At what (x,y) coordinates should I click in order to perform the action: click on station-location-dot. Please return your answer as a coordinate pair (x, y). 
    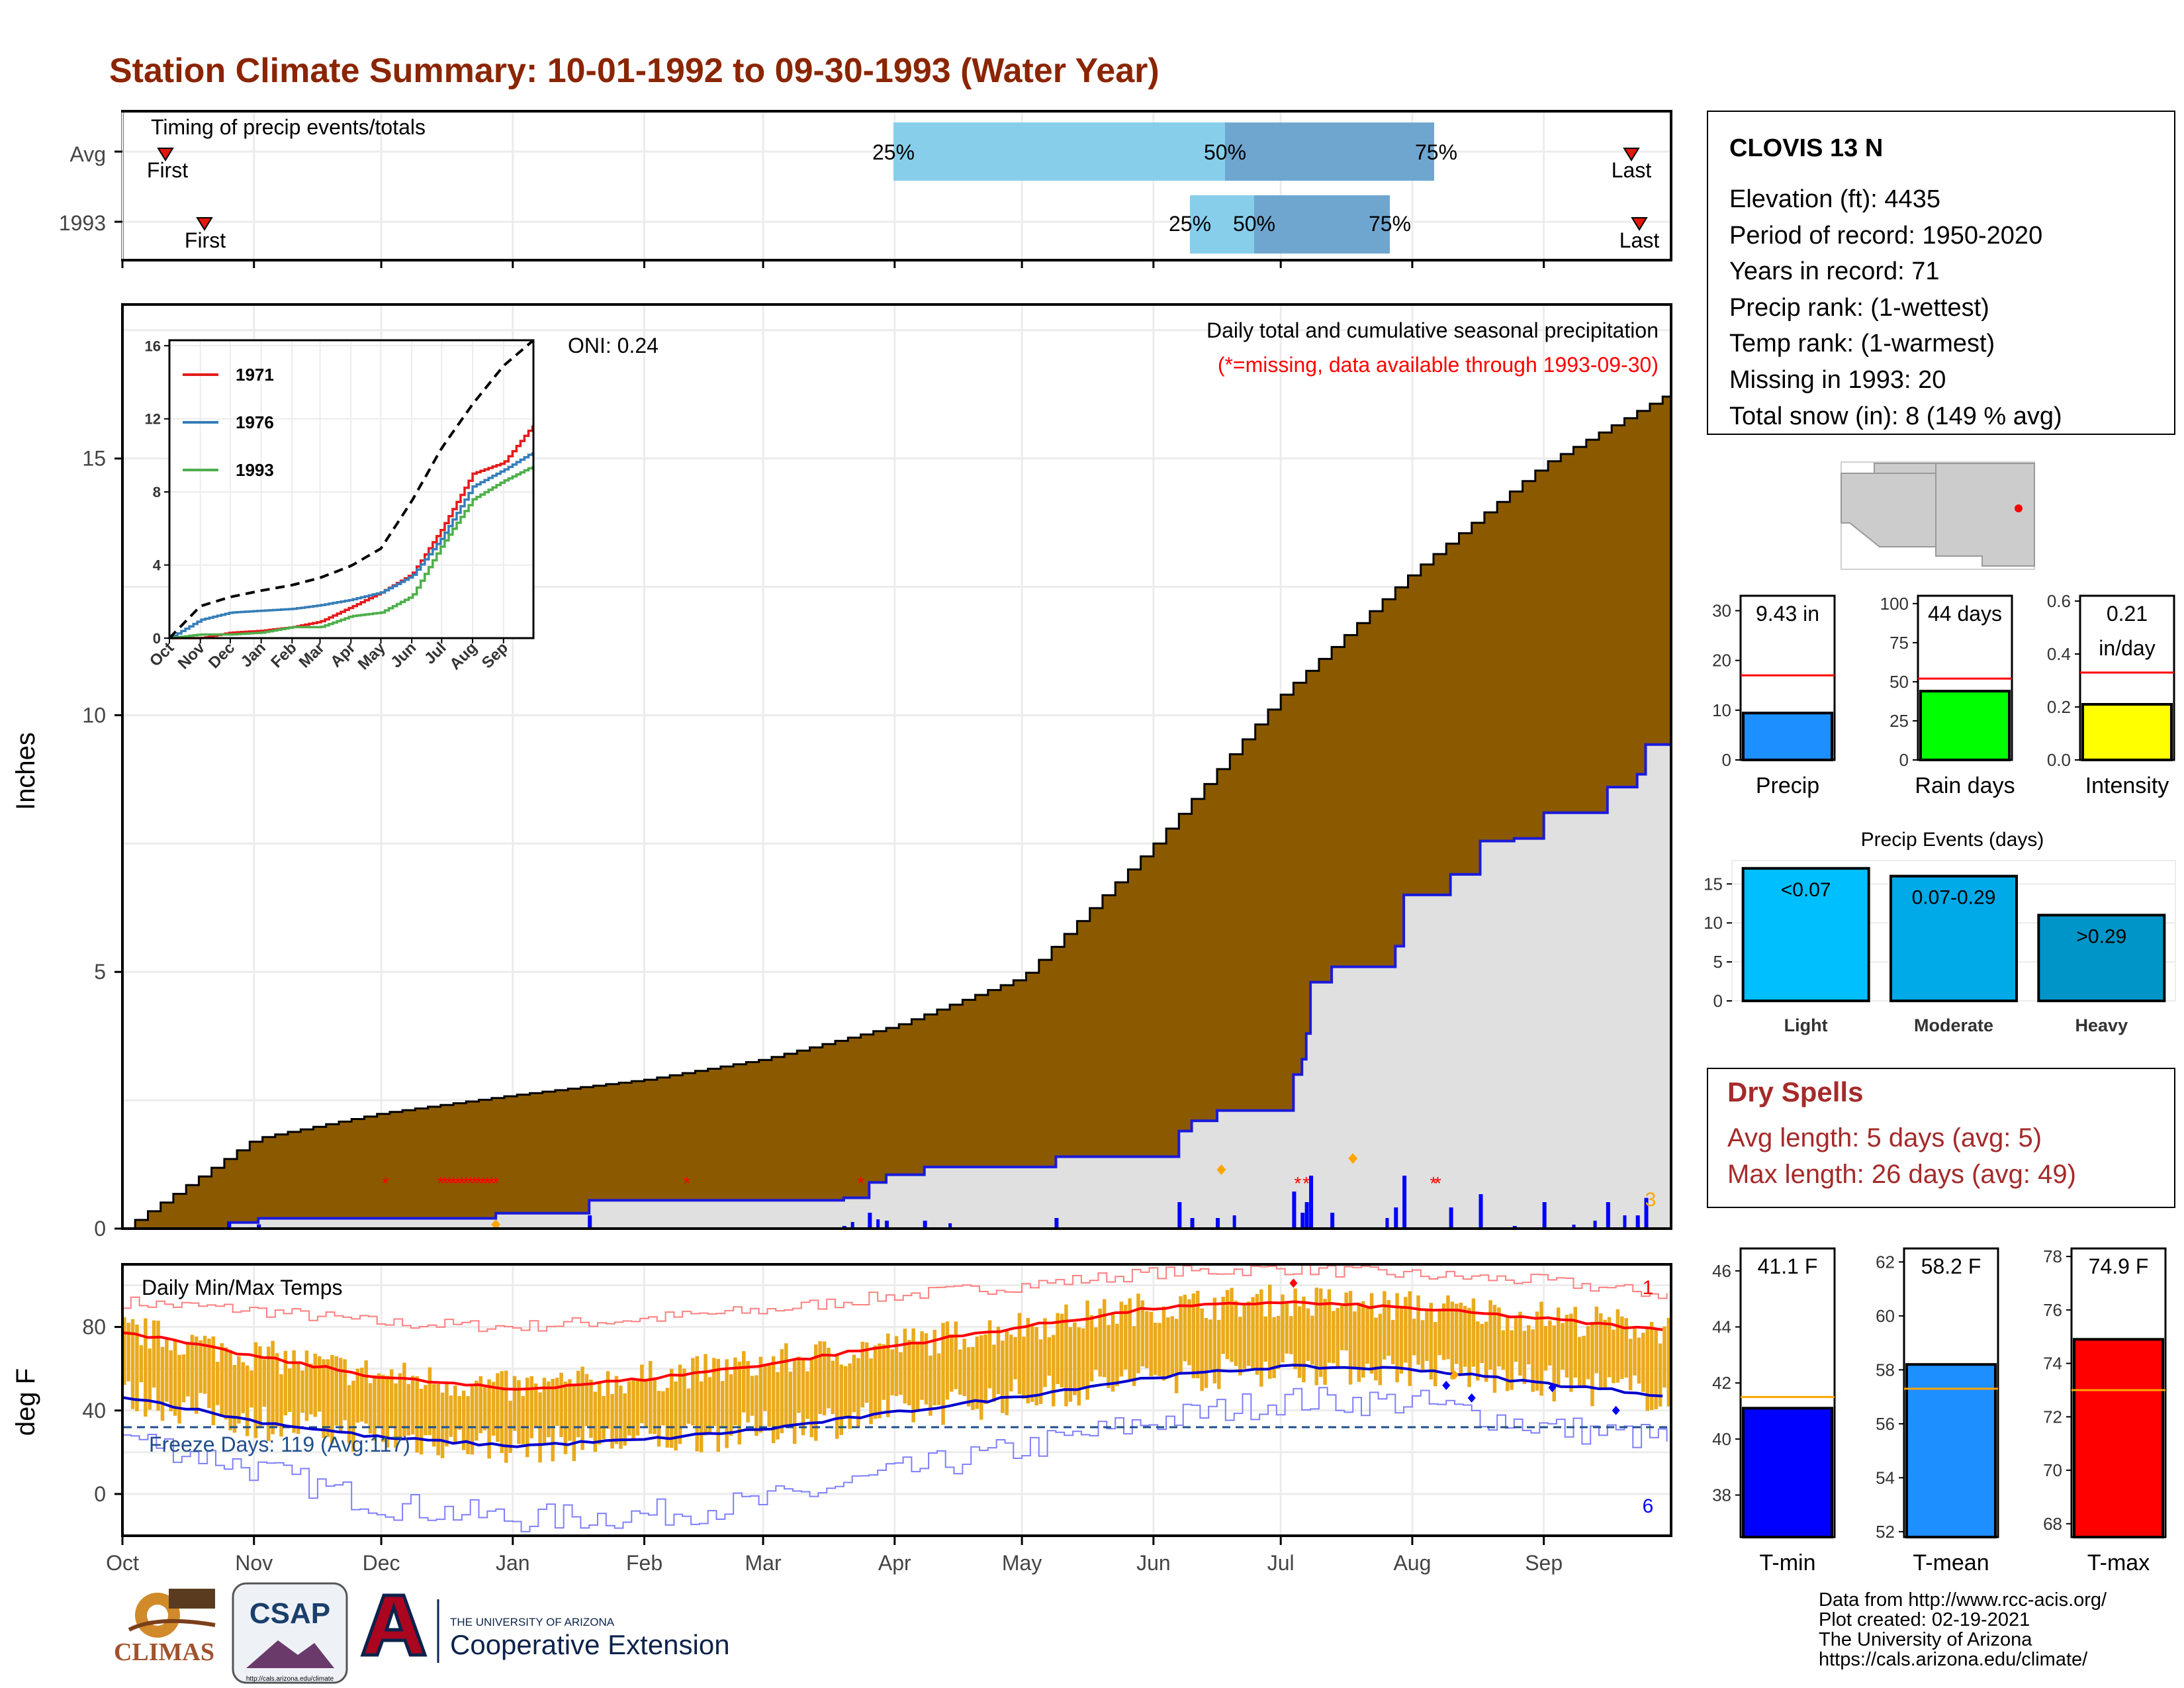
    Looking at the image, I should click on (2019, 508).